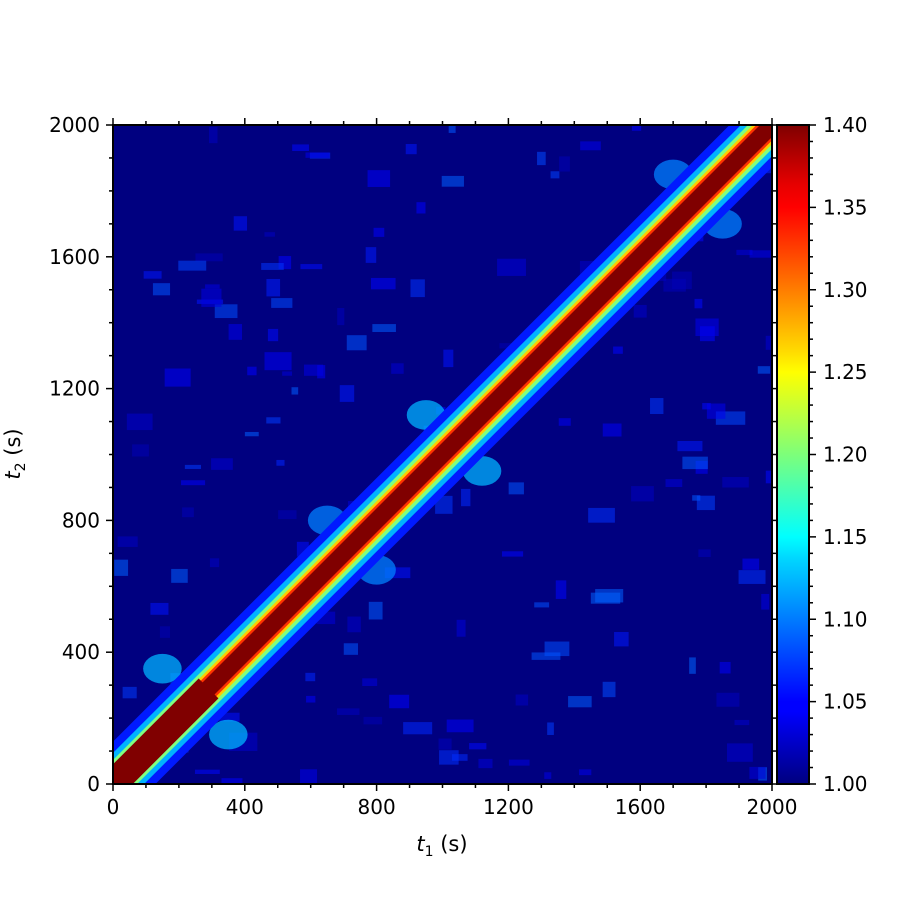  I want to click on colorbar-axis: 1.00 1.05 1.10 1.15 1.20 1.25 1.30 1.35 1.40, so click(838, 454).